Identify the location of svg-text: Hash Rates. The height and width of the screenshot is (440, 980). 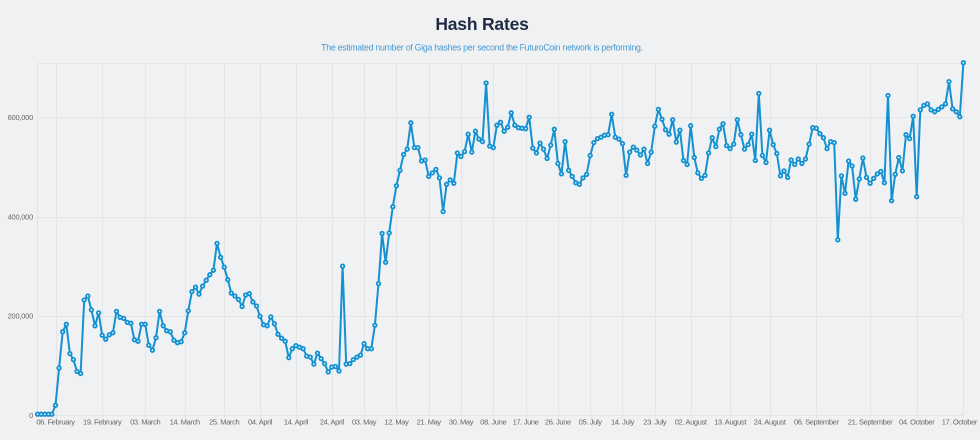
(482, 24).